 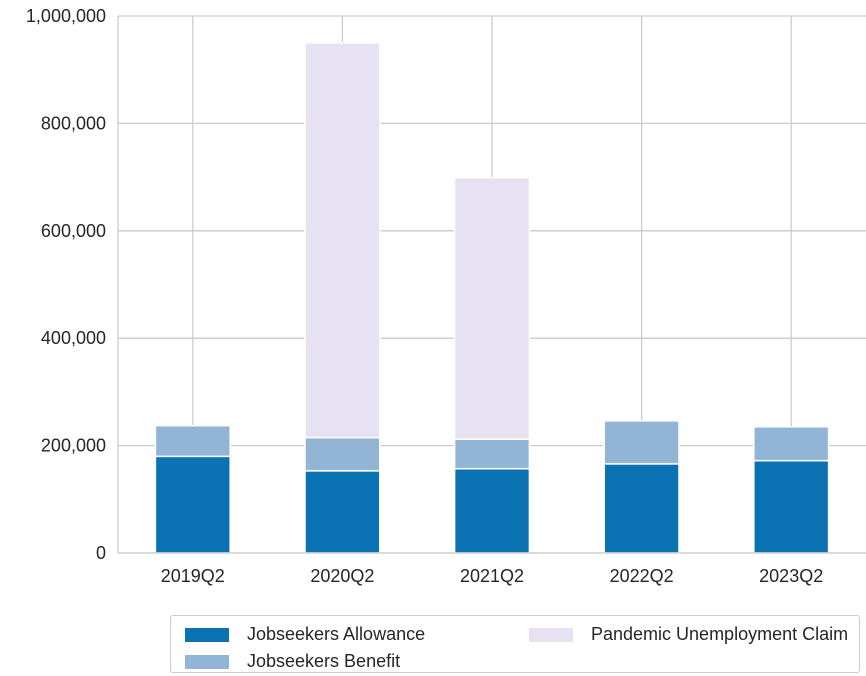 What do you see at coordinates (101, 553) in the screenshot?
I see `y-tick-label: 0` at bounding box center [101, 553].